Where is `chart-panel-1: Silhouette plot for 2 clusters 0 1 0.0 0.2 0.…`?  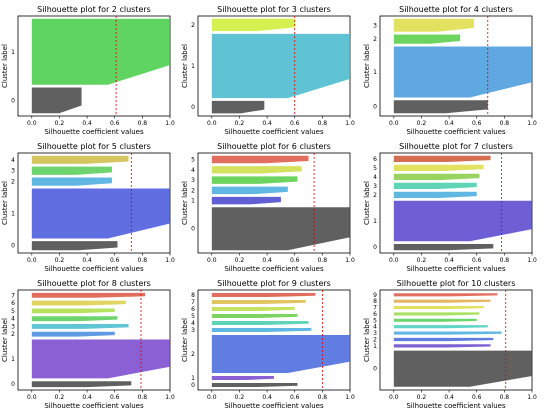 chart-panel-1: Silhouette plot for 2 clusters 0 1 0.0 0.2 0.… is located at coordinates (88, 70).